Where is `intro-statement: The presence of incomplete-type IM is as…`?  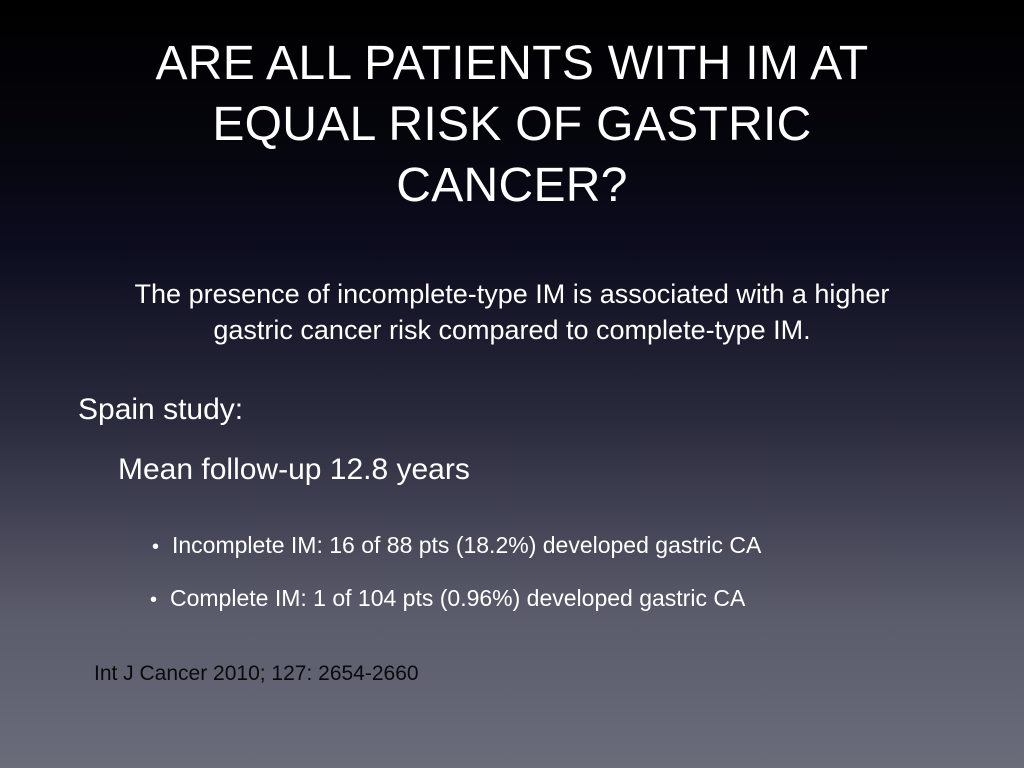 intro-statement: The presence of incomplete-type IM is as… is located at coordinates (512, 312).